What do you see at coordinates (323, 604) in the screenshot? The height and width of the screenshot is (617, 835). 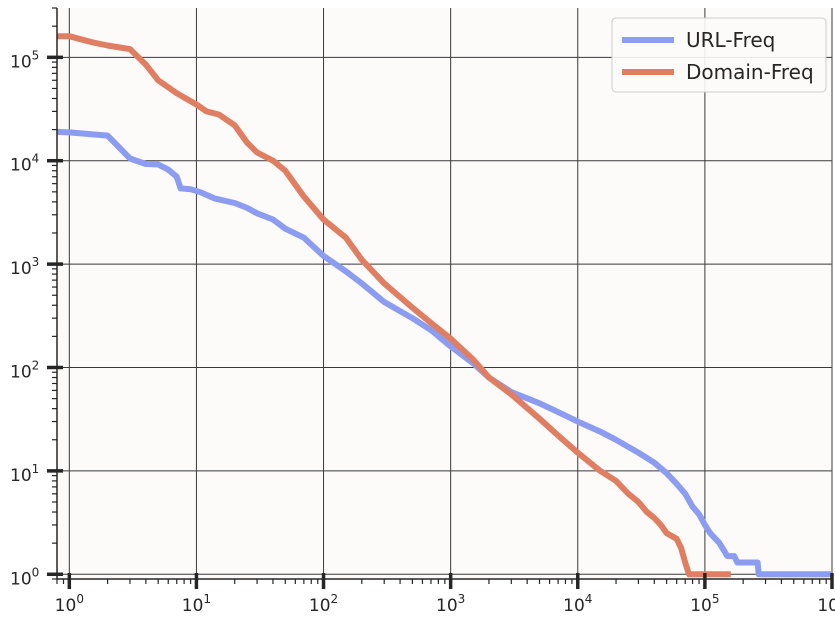 I see `x-tick-label: 10²` at bounding box center [323, 604].